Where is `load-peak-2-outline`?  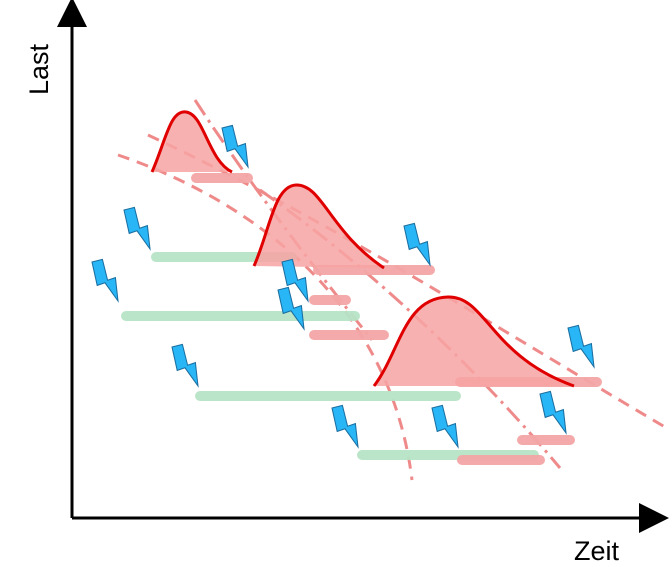
load-peak-2-outline is located at coordinates (318, 226).